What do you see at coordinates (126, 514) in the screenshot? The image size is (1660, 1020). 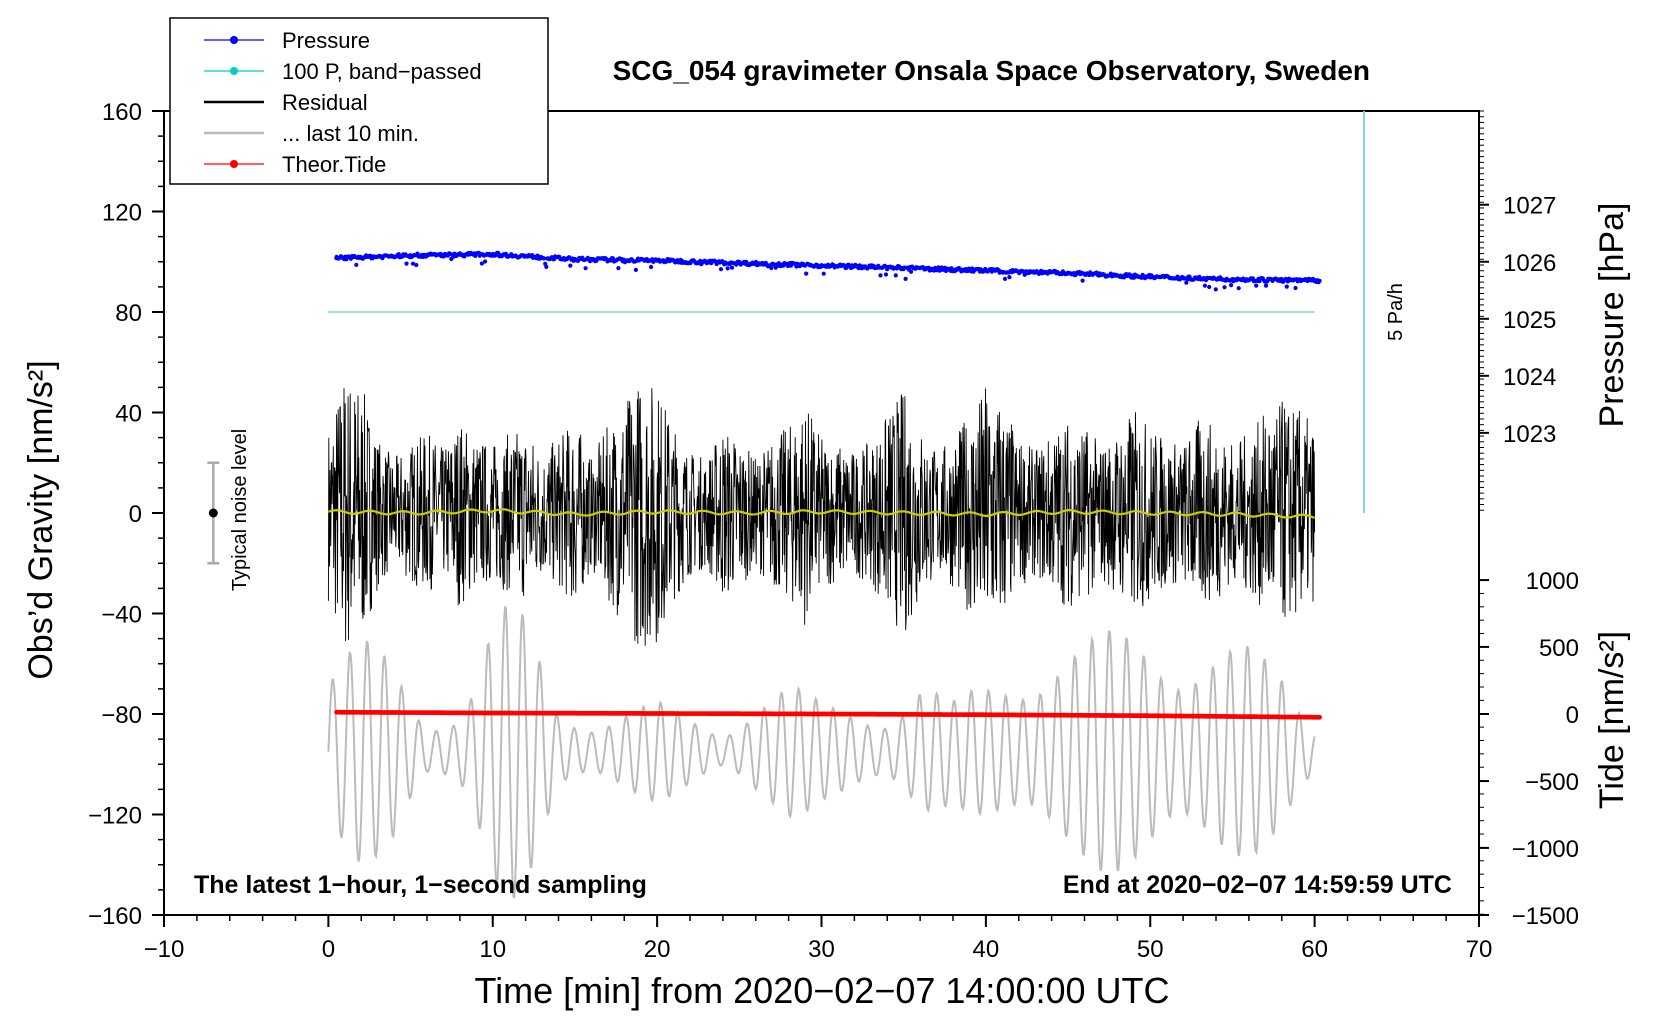 I see `y-axis-gravity: 160 120 80 40 0 −40 −80 −120 −160` at bounding box center [126, 514].